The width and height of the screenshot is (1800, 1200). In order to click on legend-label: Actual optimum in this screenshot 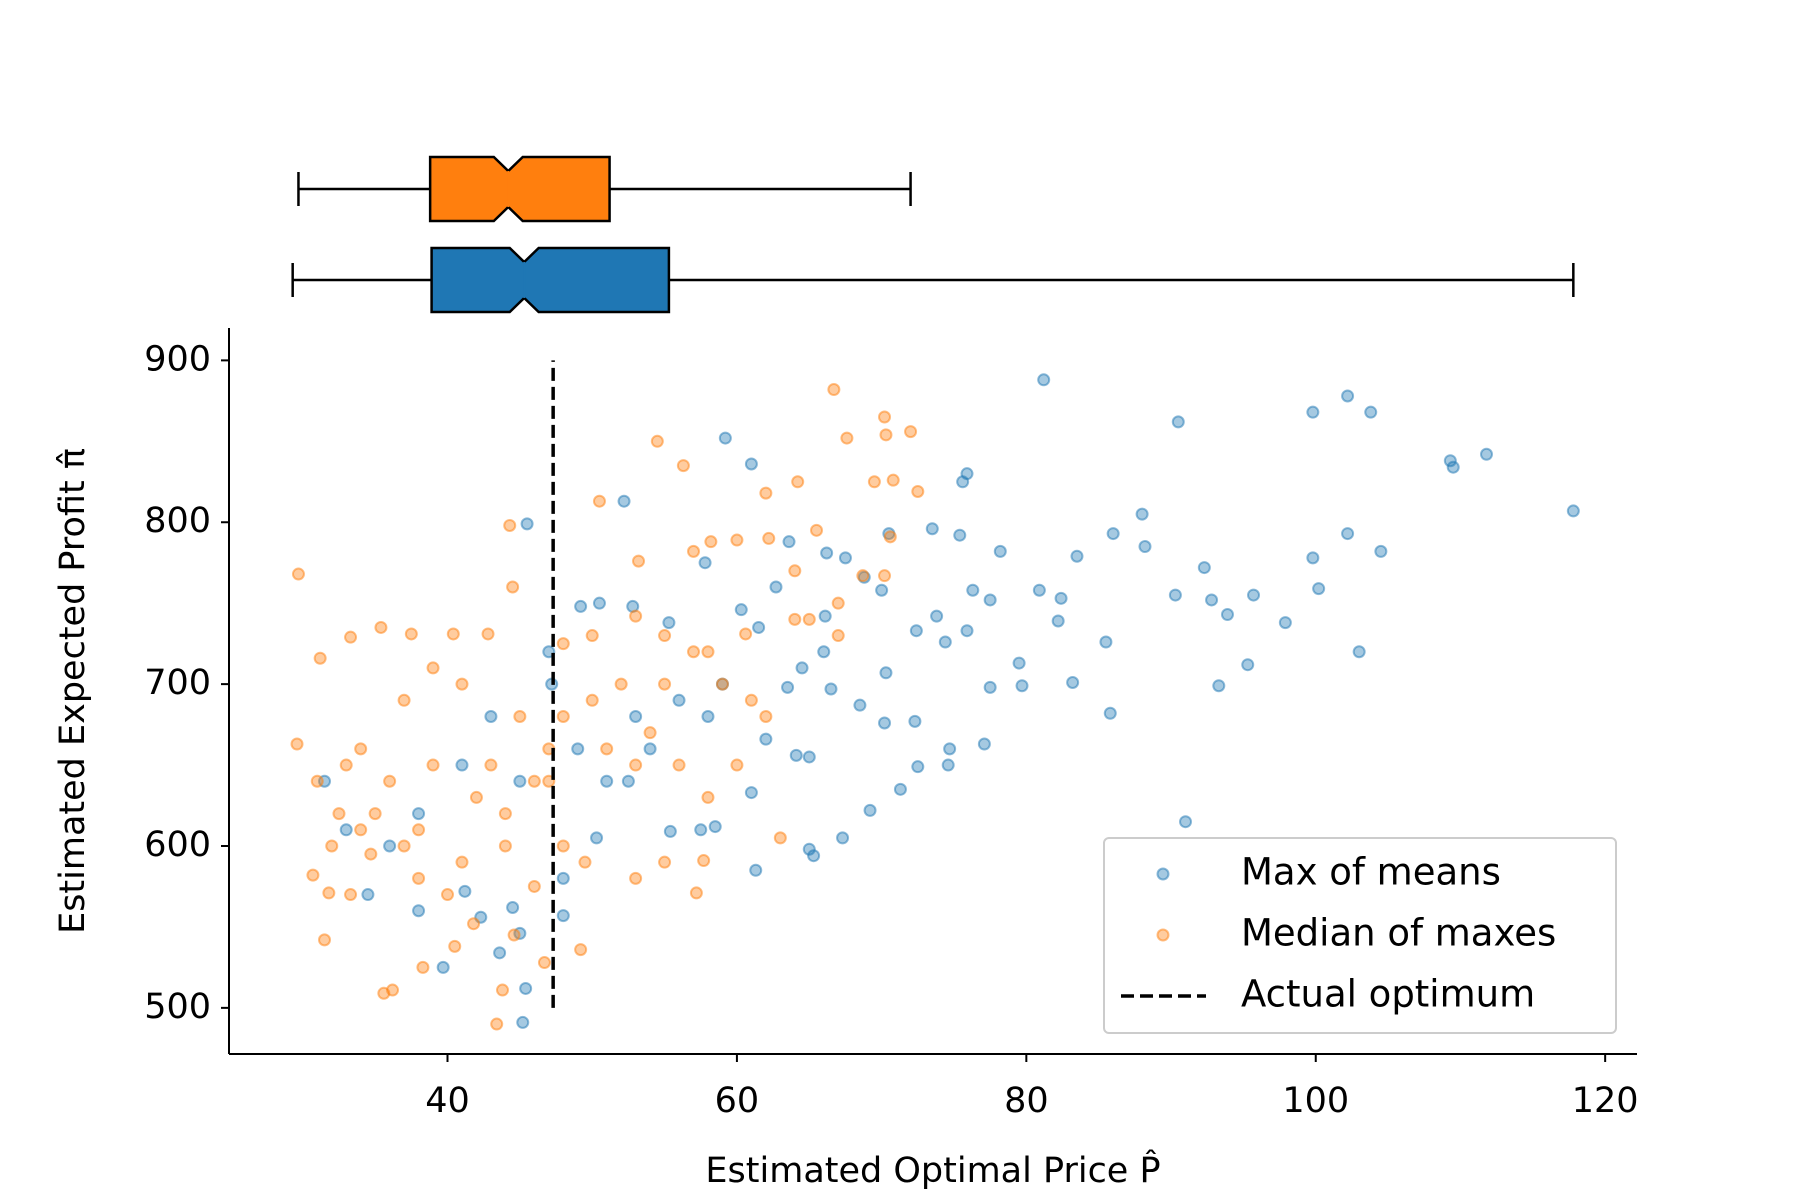, I will do `click(1388, 994)`.